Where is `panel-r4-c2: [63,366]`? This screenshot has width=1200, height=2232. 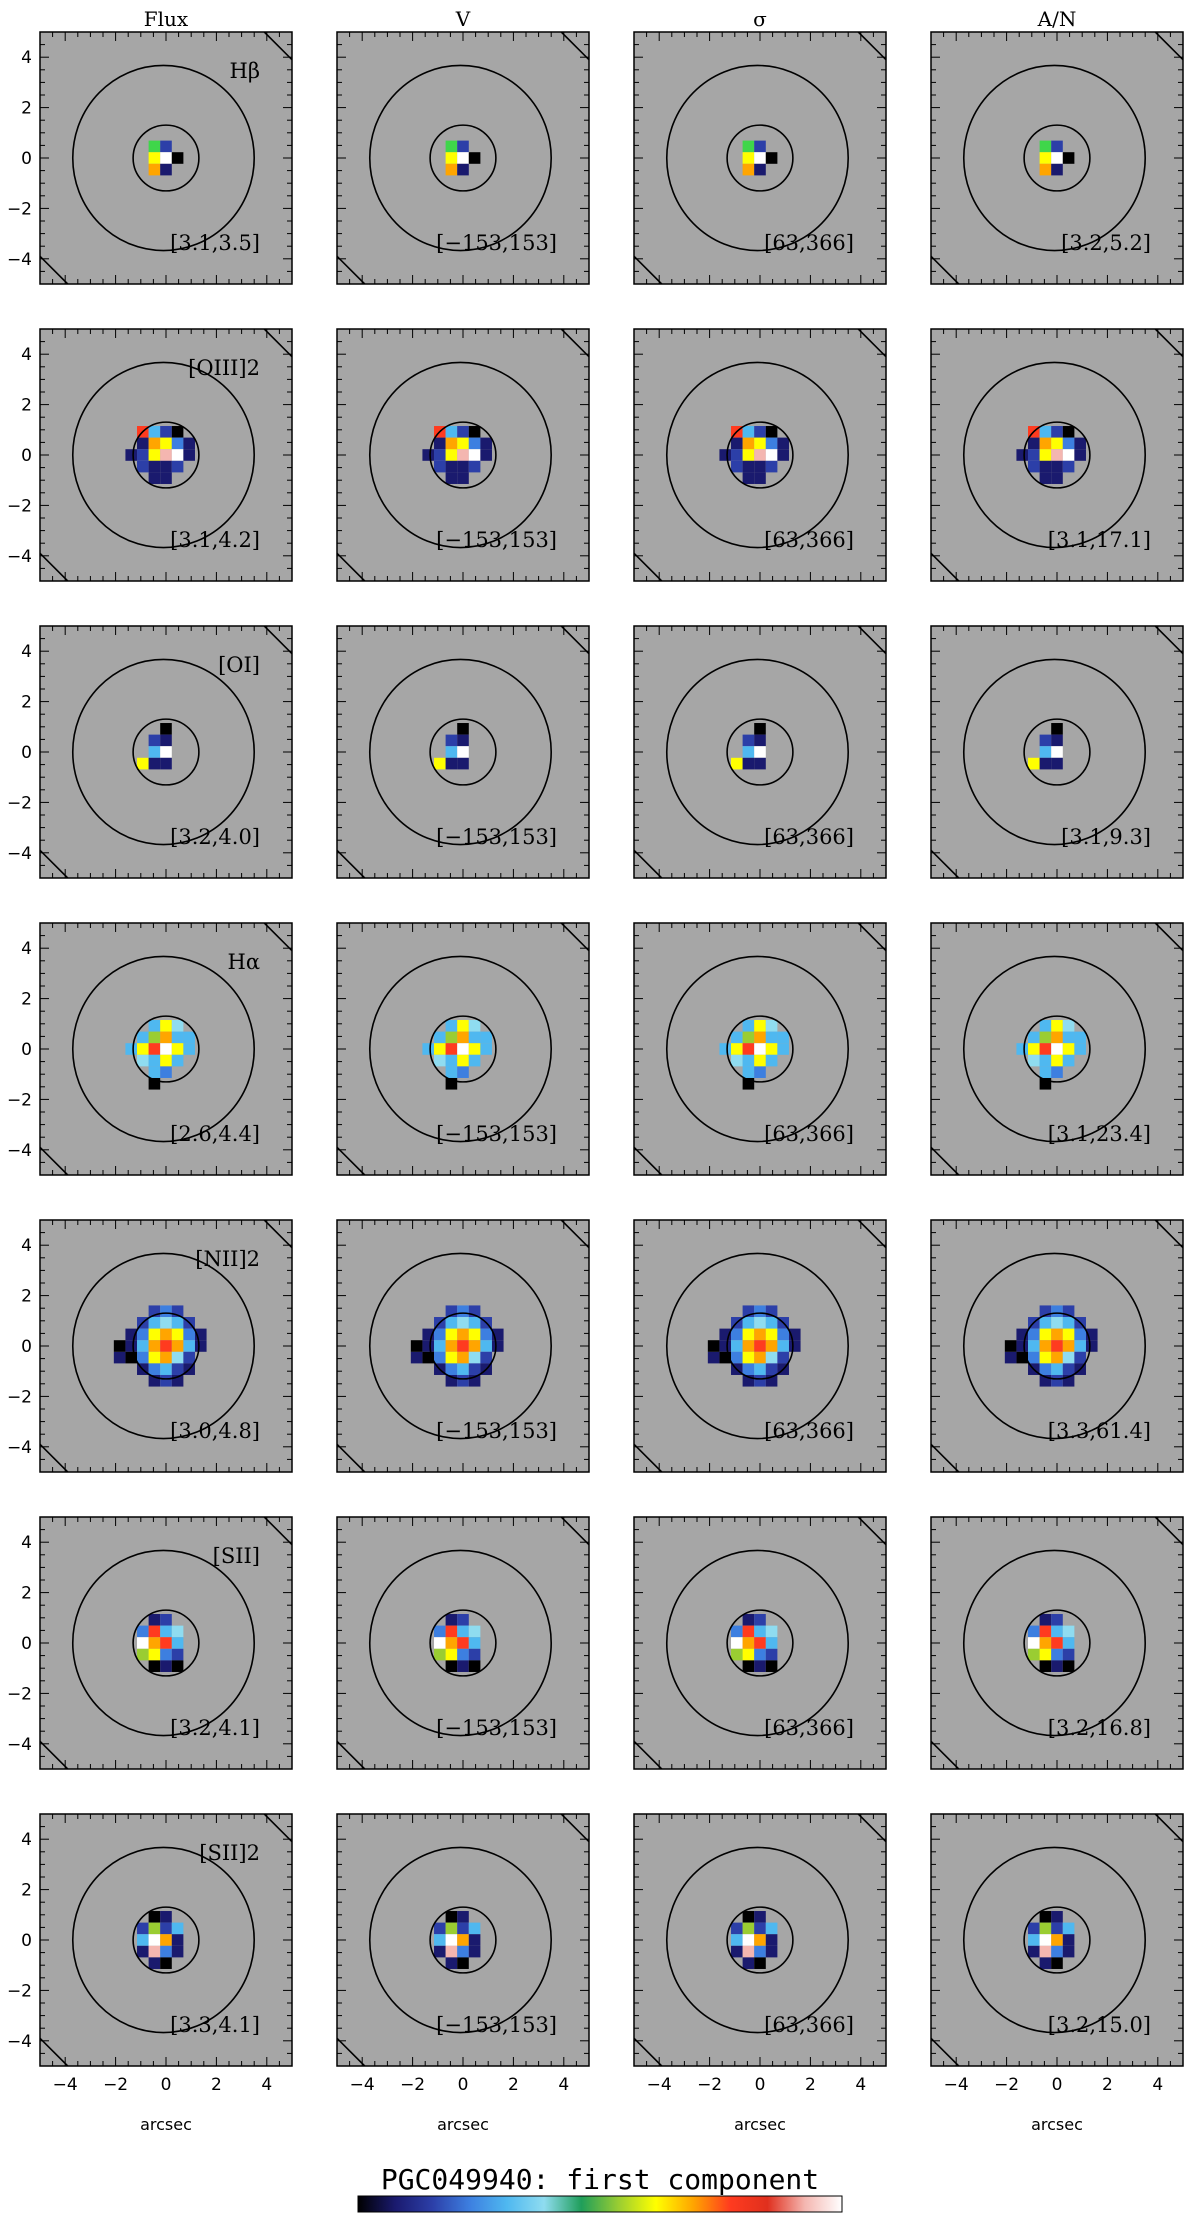 panel-r4-c2: [63,366] is located at coordinates (760, 1346).